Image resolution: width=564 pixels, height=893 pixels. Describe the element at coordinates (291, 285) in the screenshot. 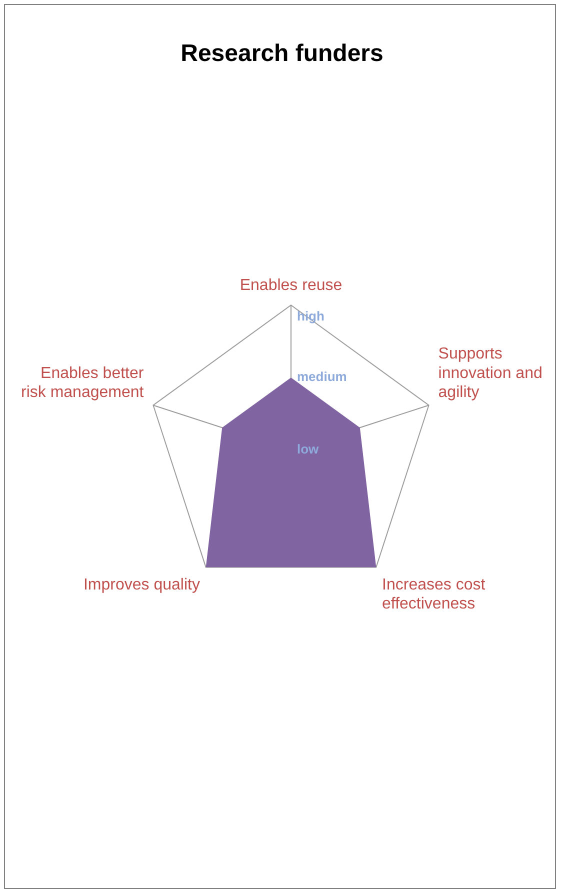

I see `spoke-label: Enables reuse` at that location.